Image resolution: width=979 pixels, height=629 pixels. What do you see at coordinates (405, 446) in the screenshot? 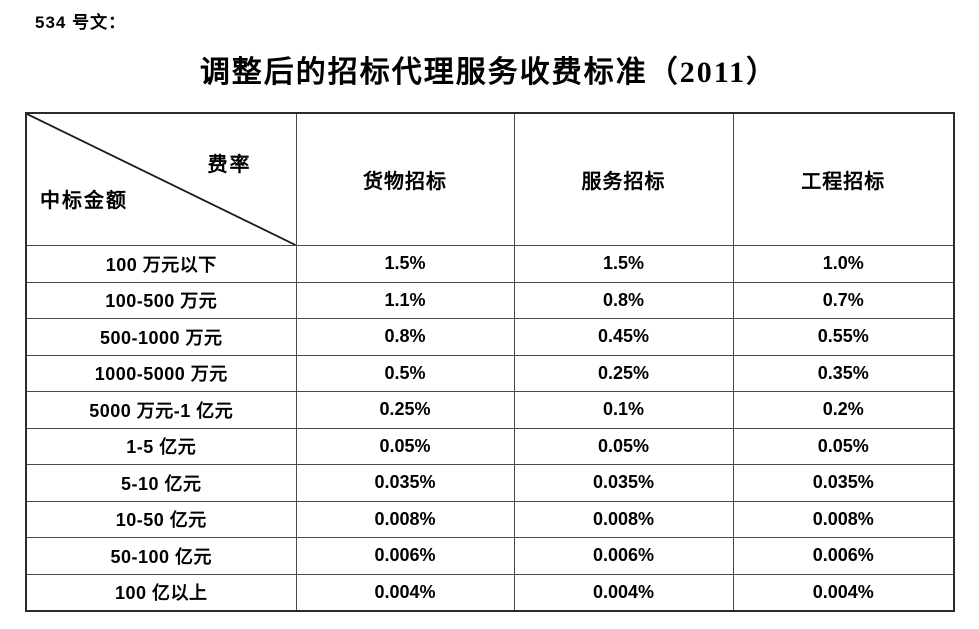
I see `goods-rate-cell: 0.05%` at bounding box center [405, 446].